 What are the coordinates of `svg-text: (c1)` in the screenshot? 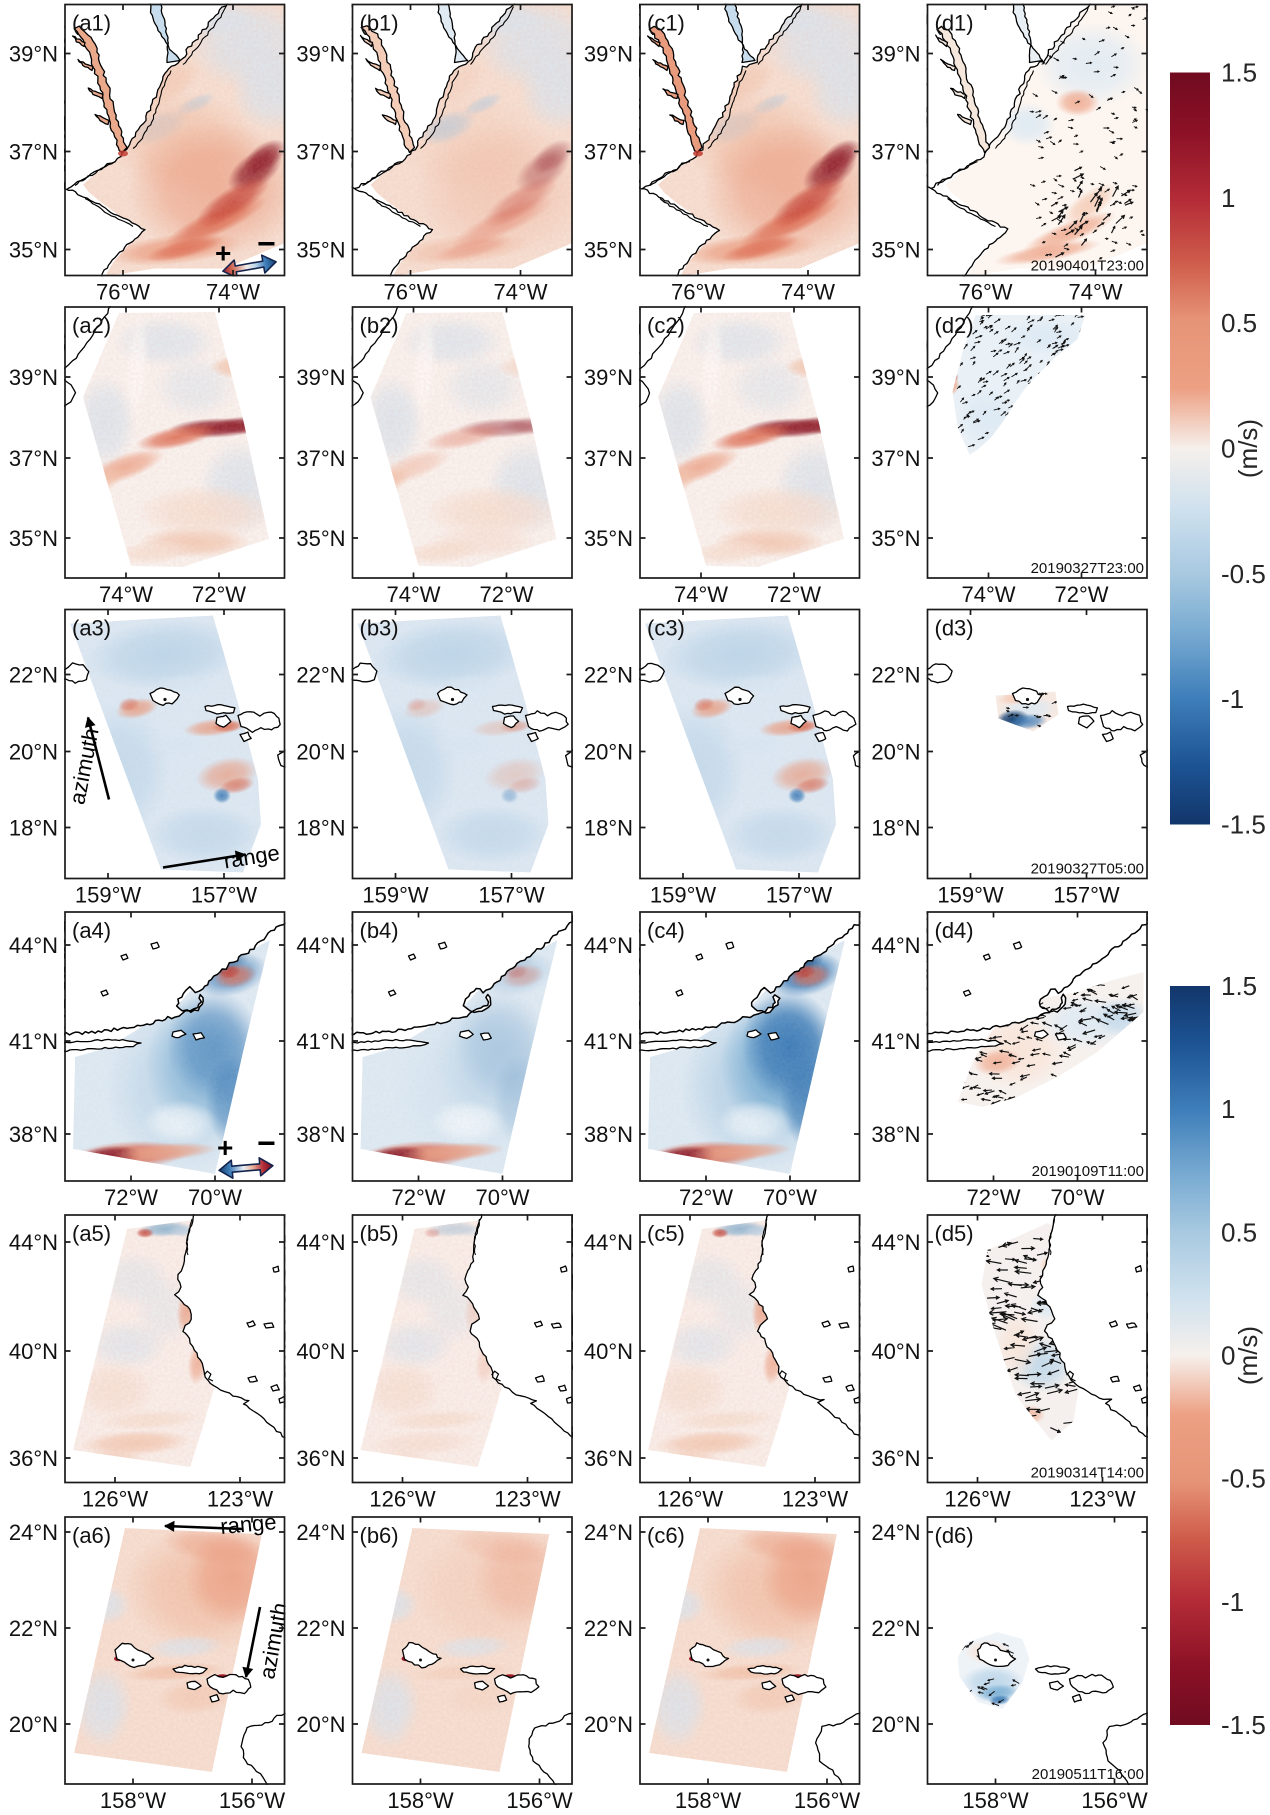 It's located at (666, 23).